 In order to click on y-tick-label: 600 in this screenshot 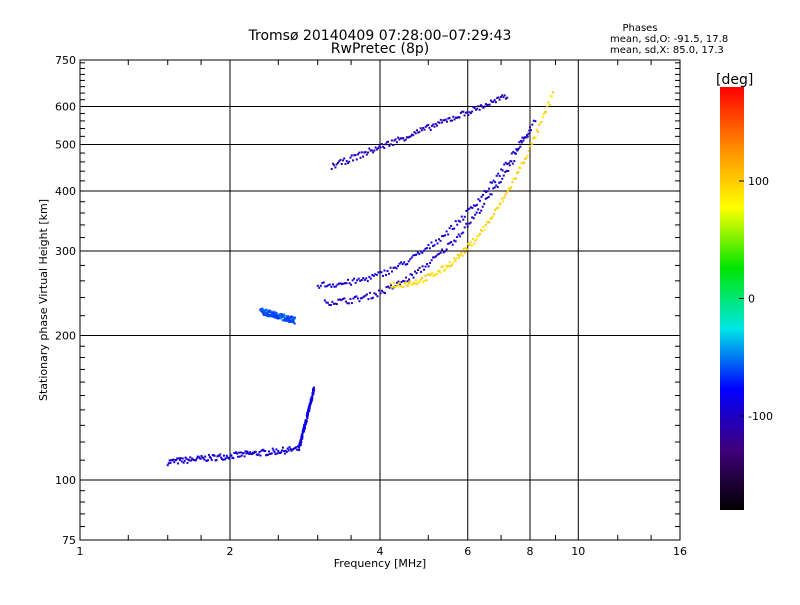, I will do `click(65, 107)`.